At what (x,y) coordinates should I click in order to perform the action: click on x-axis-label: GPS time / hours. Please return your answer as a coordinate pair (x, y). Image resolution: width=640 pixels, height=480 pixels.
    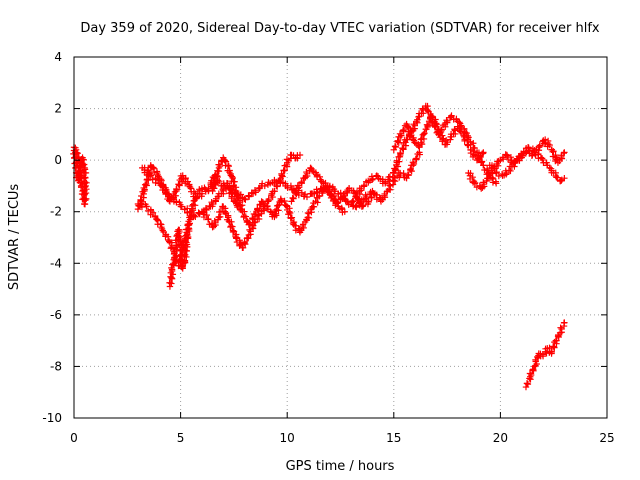
    Looking at the image, I should click on (340, 466).